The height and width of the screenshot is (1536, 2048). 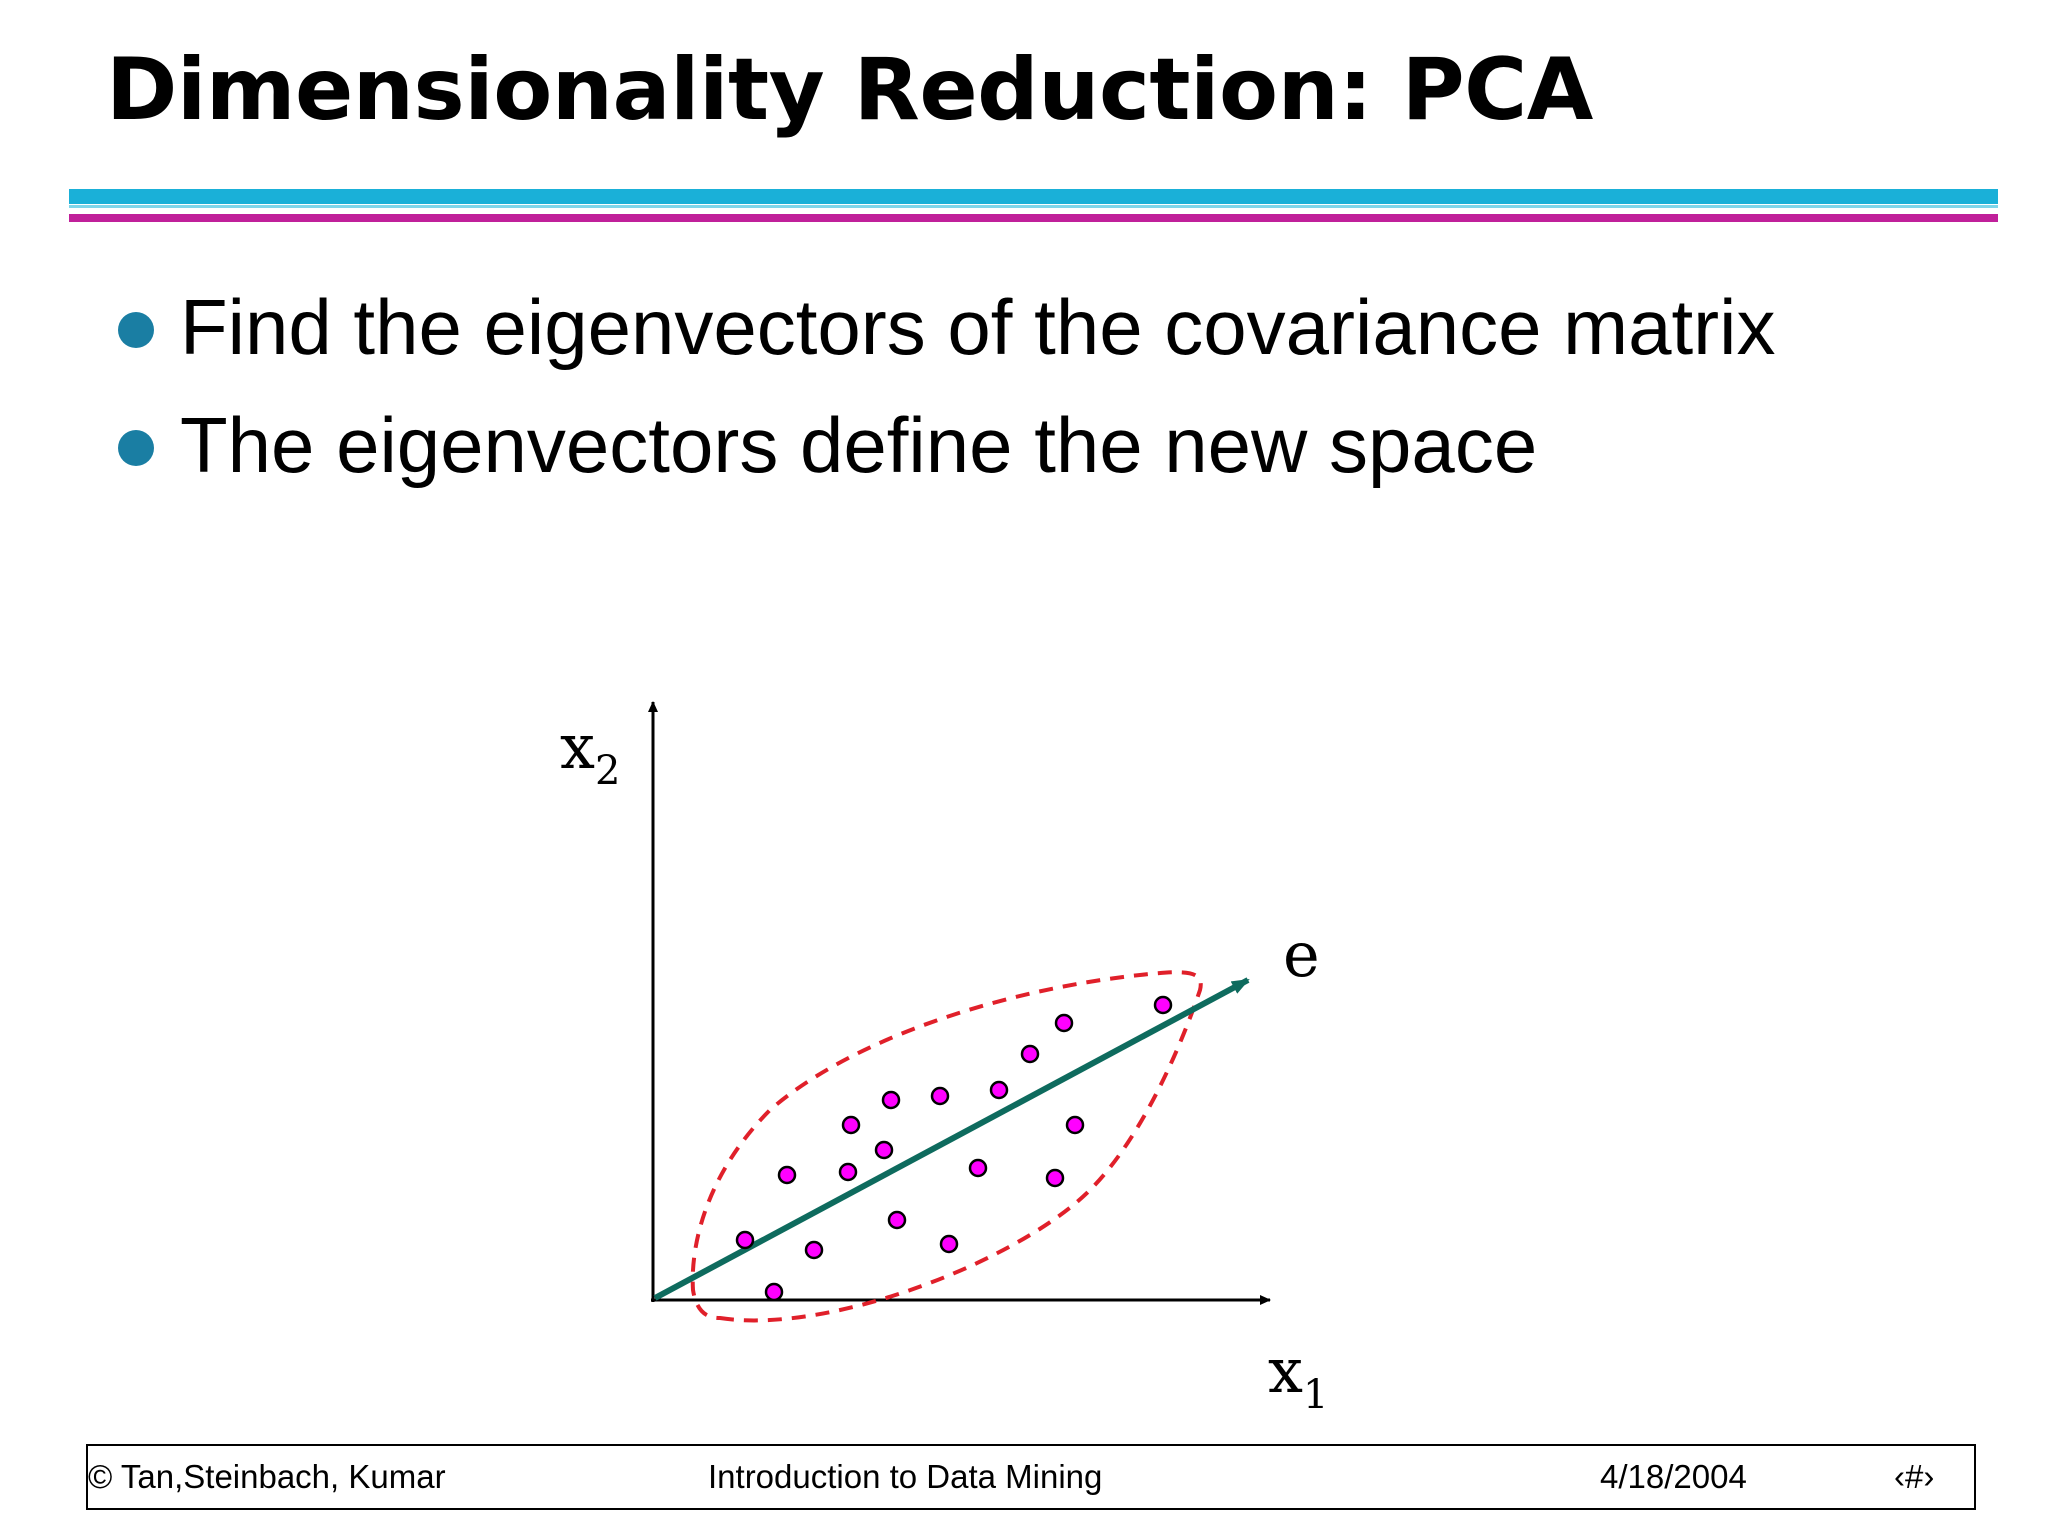 What do you see at coordinates (1285, 1370) in the screenshot?
I see `x-axis-label-base: x` at bounding box center [1285, 1370].